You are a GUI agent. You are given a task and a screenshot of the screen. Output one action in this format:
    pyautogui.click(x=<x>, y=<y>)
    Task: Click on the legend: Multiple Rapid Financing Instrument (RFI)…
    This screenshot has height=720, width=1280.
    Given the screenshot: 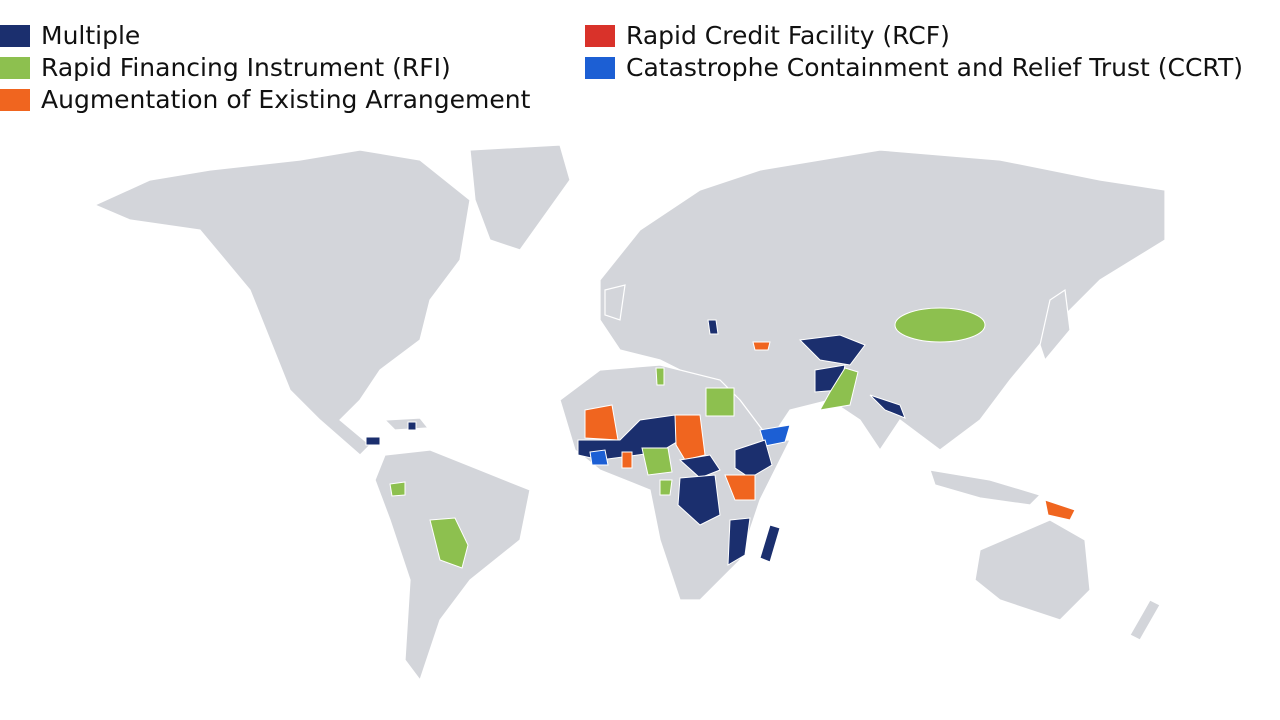 What is the action you would take?
    pyautogui.click(x=621, y=67)
    